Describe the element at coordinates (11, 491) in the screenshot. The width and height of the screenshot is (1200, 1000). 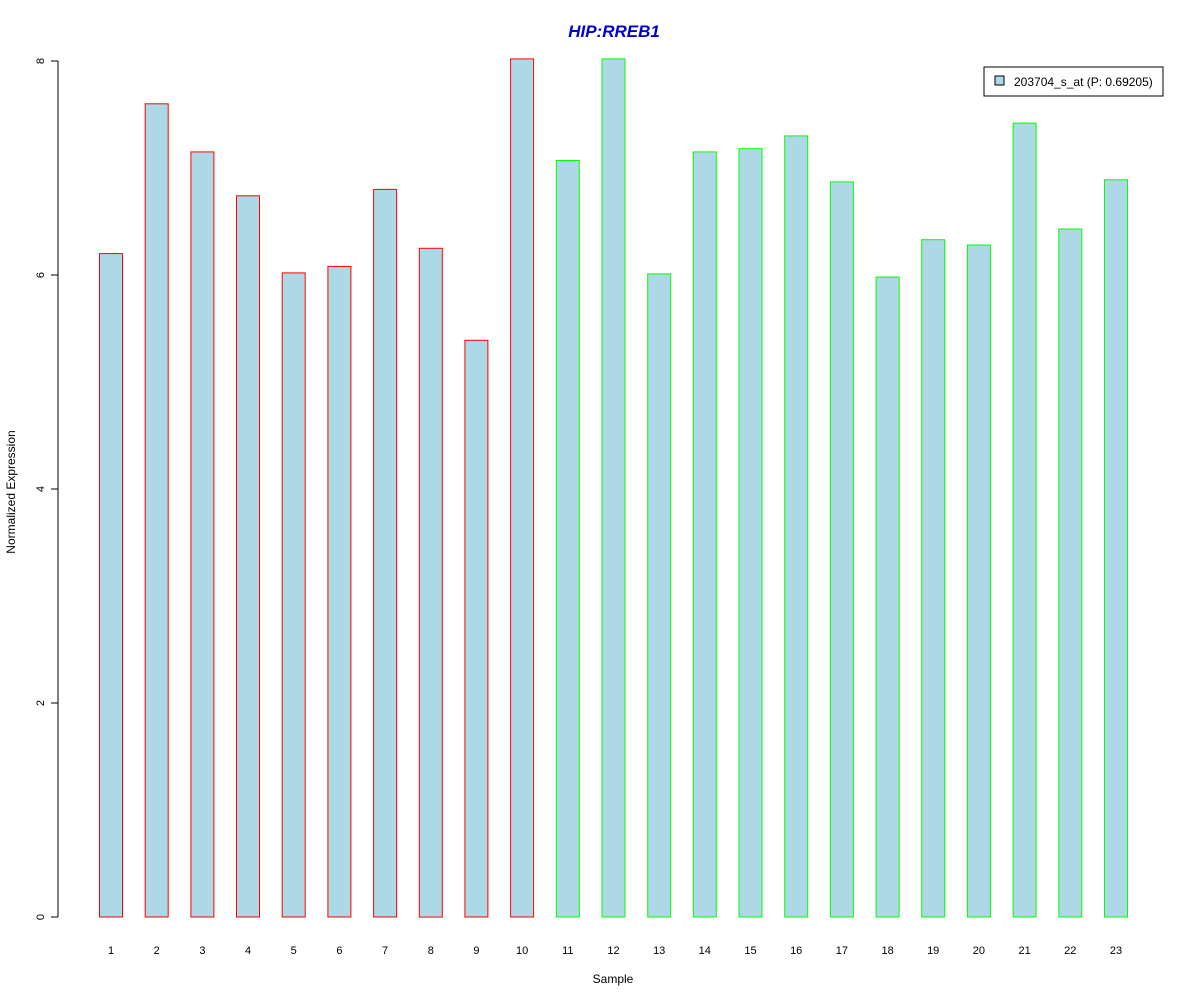
I see `y-axis-label: Normalized Expression` at that location.